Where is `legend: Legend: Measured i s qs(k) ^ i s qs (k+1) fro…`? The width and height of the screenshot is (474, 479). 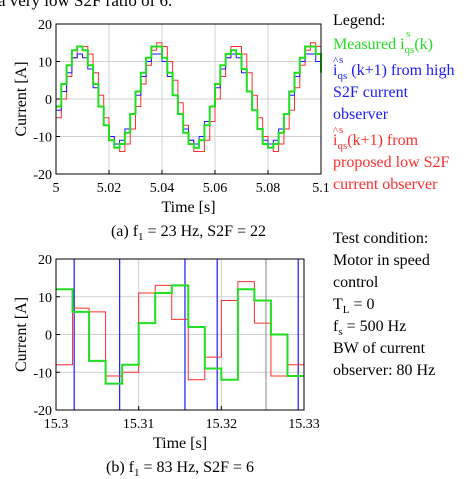
legend: Legend: Measured i s qs(k) ^ i s qs (k+1) fro… is located at coordinates (403, 103).